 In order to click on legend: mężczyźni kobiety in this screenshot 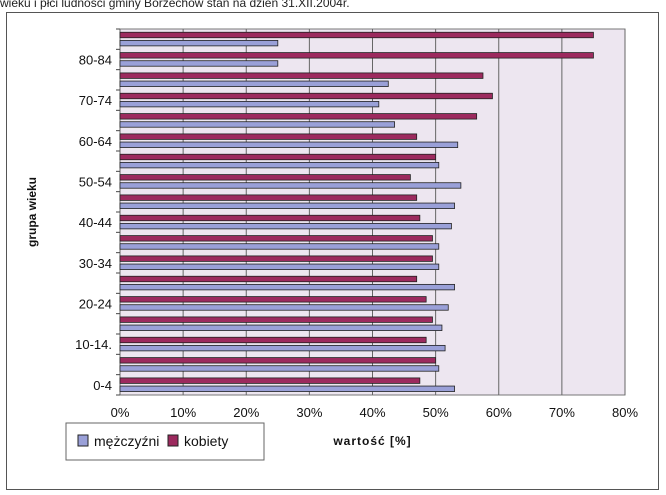, I will do `click(165, 441)`.